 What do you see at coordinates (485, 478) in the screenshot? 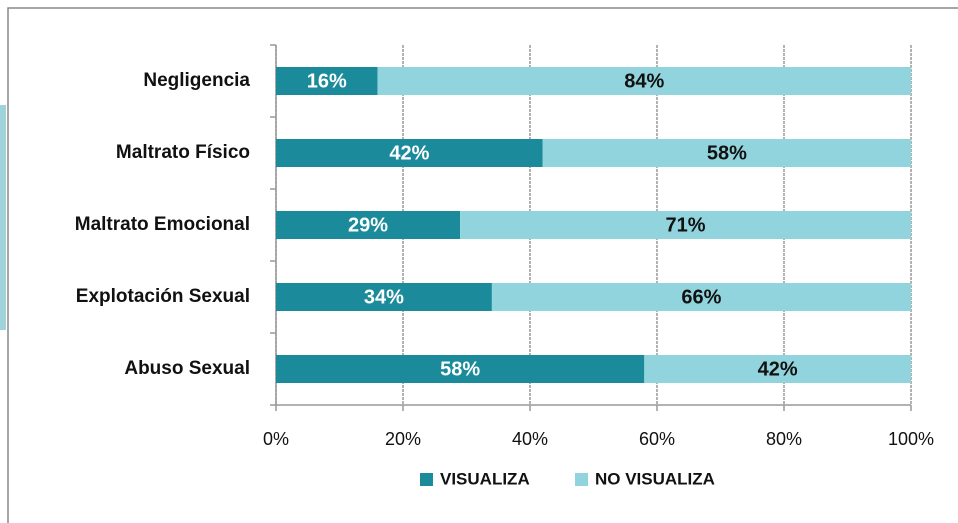
I see `legend-label: VISUALIZA` at bounding box center [485, 478].